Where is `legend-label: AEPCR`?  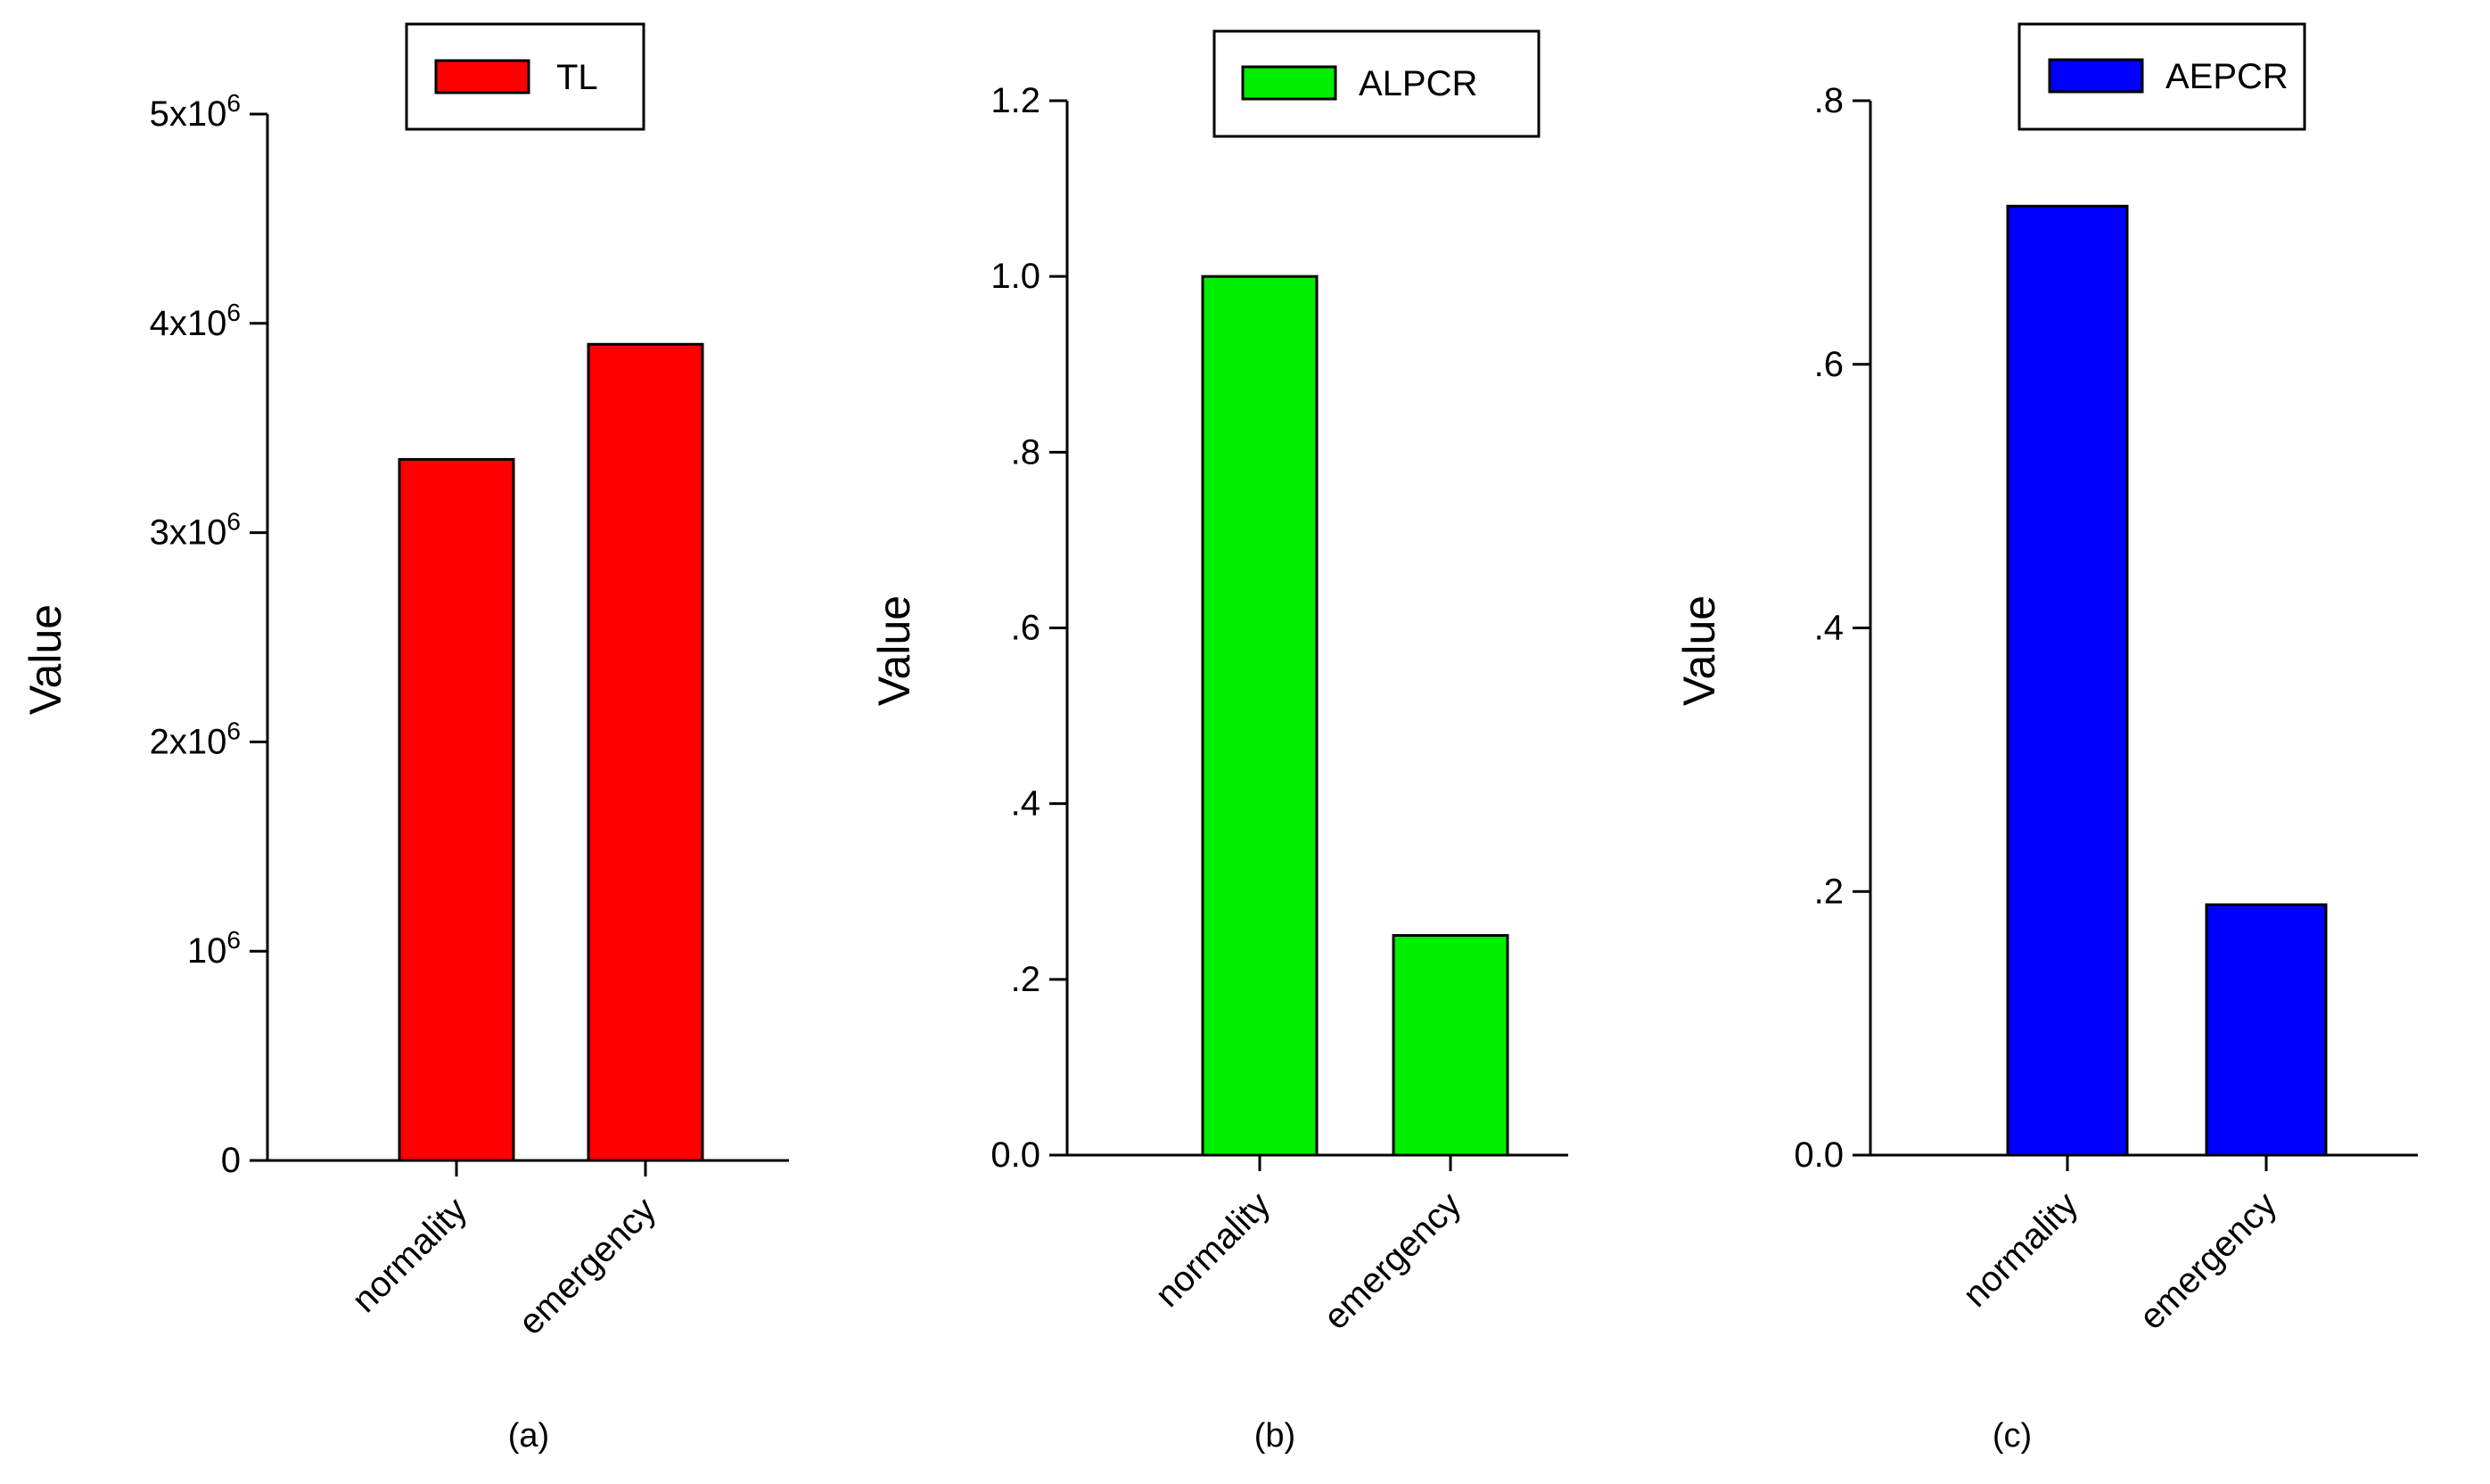
legend-label: AEPCR is located at coordinates (2227, 76).